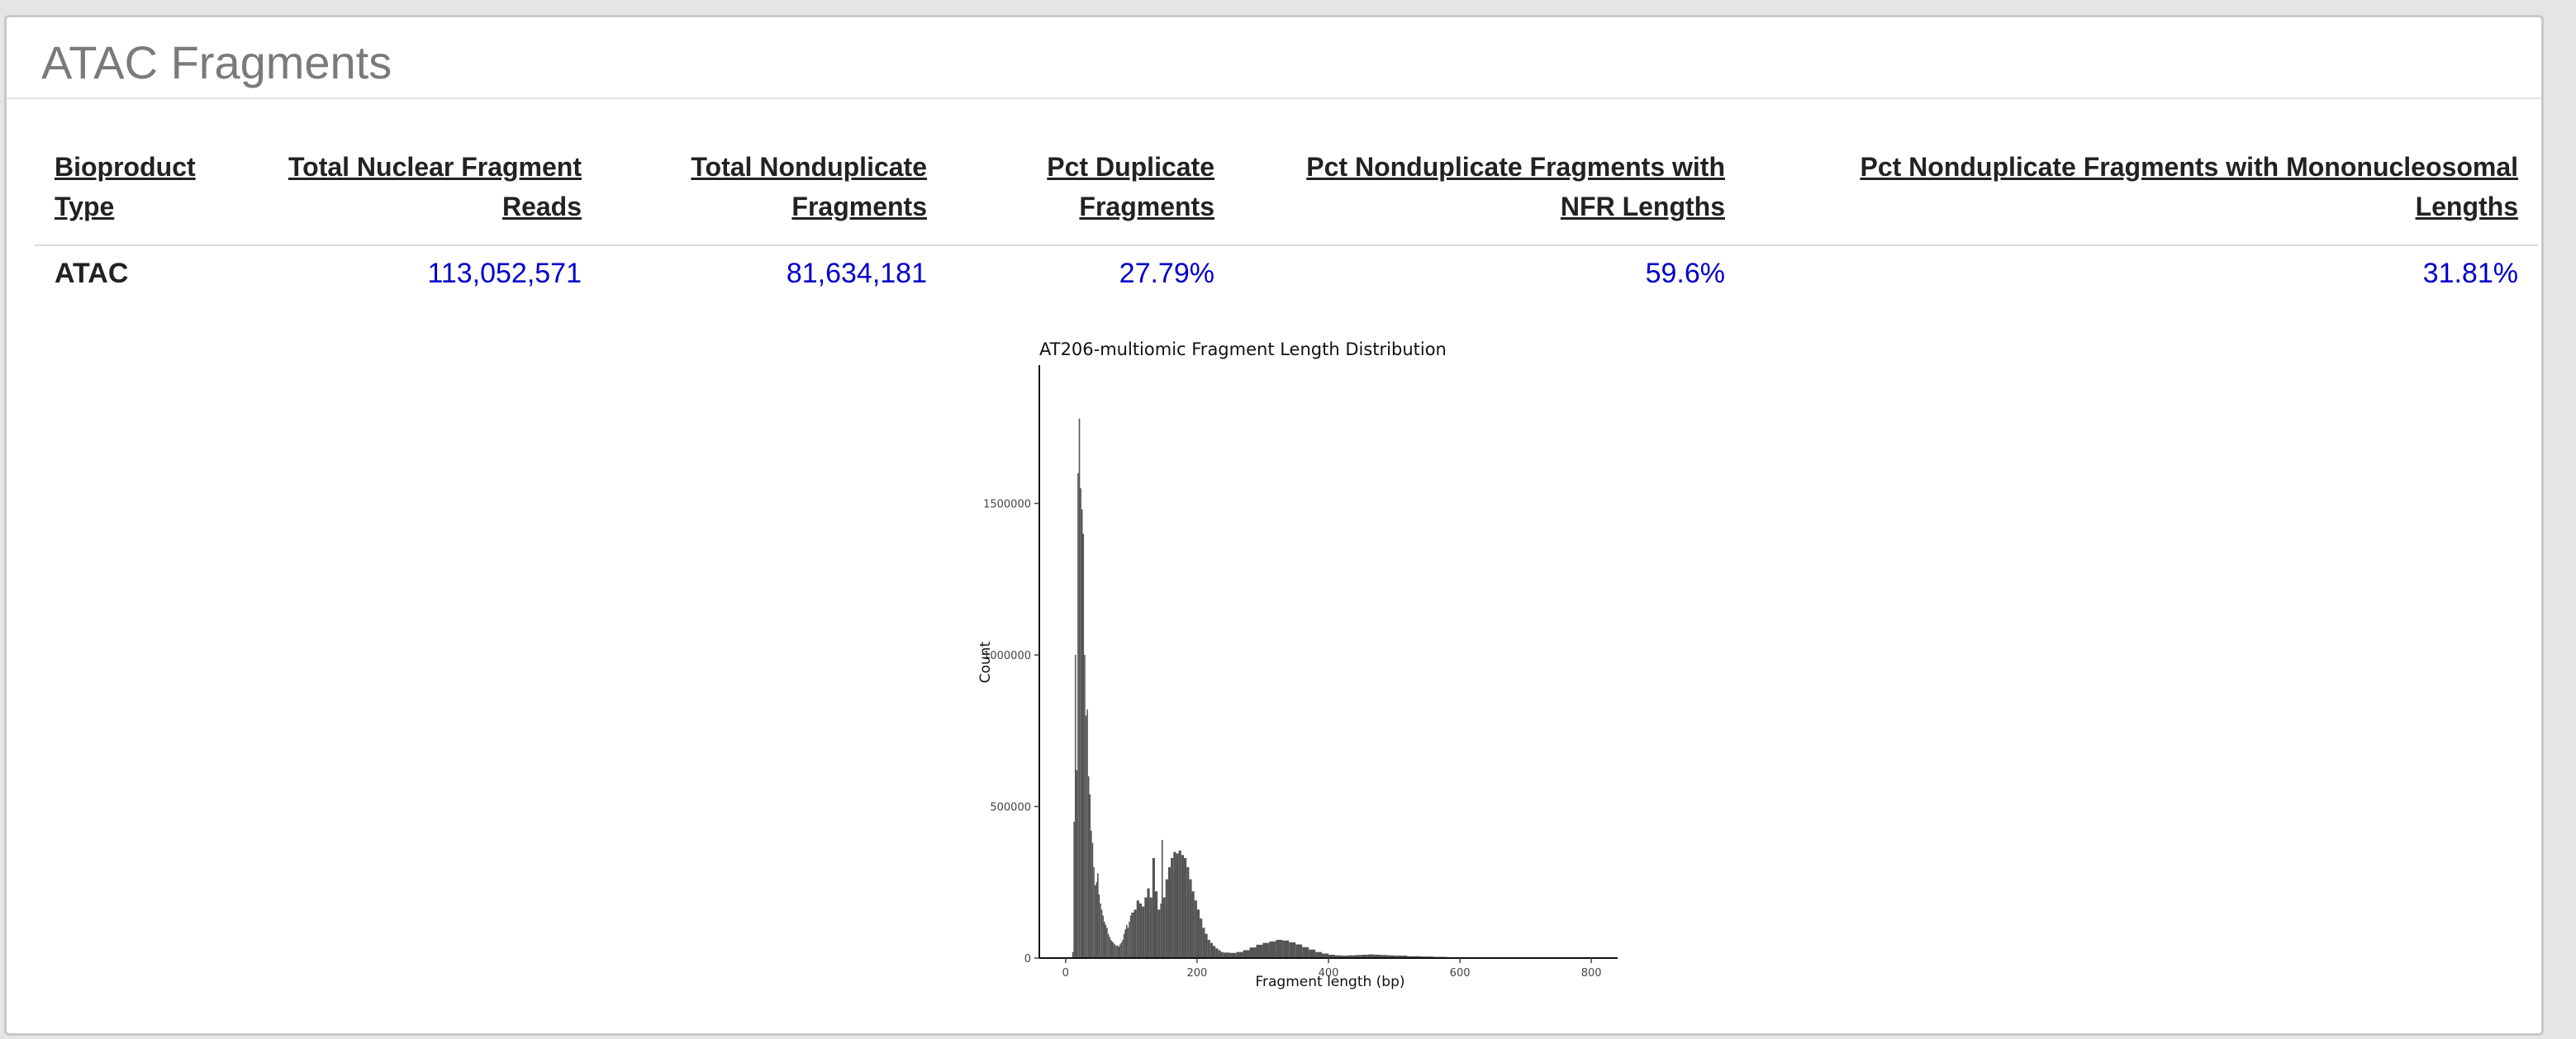 This screenshot has height=1039, width=2576. Describe the element at coordinates (1090, 190) in the screenshot. I see `header-pct-duplicate-fragments: Pct Duplicate Fragments` at that location.